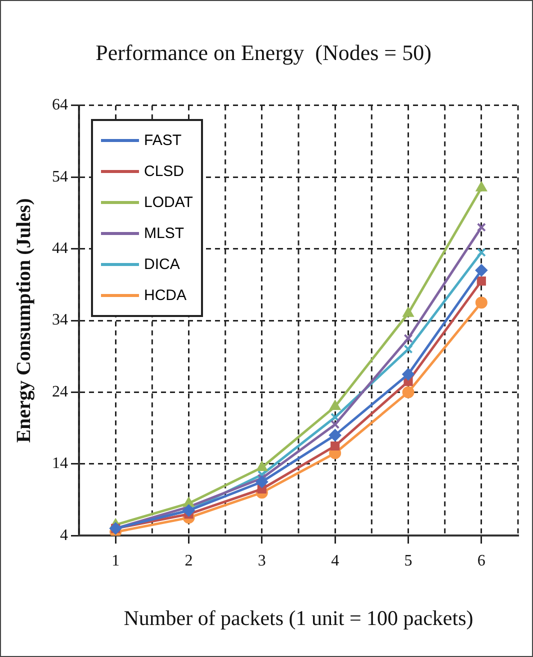  Describe the element at coordinates (168, 203) in the screenshot. I see `legend-label: LODAT` at that location.